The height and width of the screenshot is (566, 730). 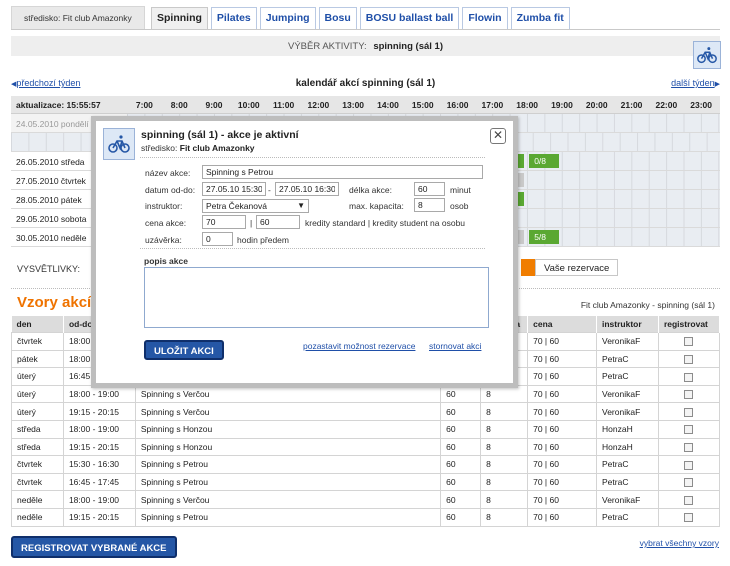 What do you see at coordinates (288, 411) in the screenshot?
I see `table-cell: Spinning s Verčou` at bounding box center [288, 411].